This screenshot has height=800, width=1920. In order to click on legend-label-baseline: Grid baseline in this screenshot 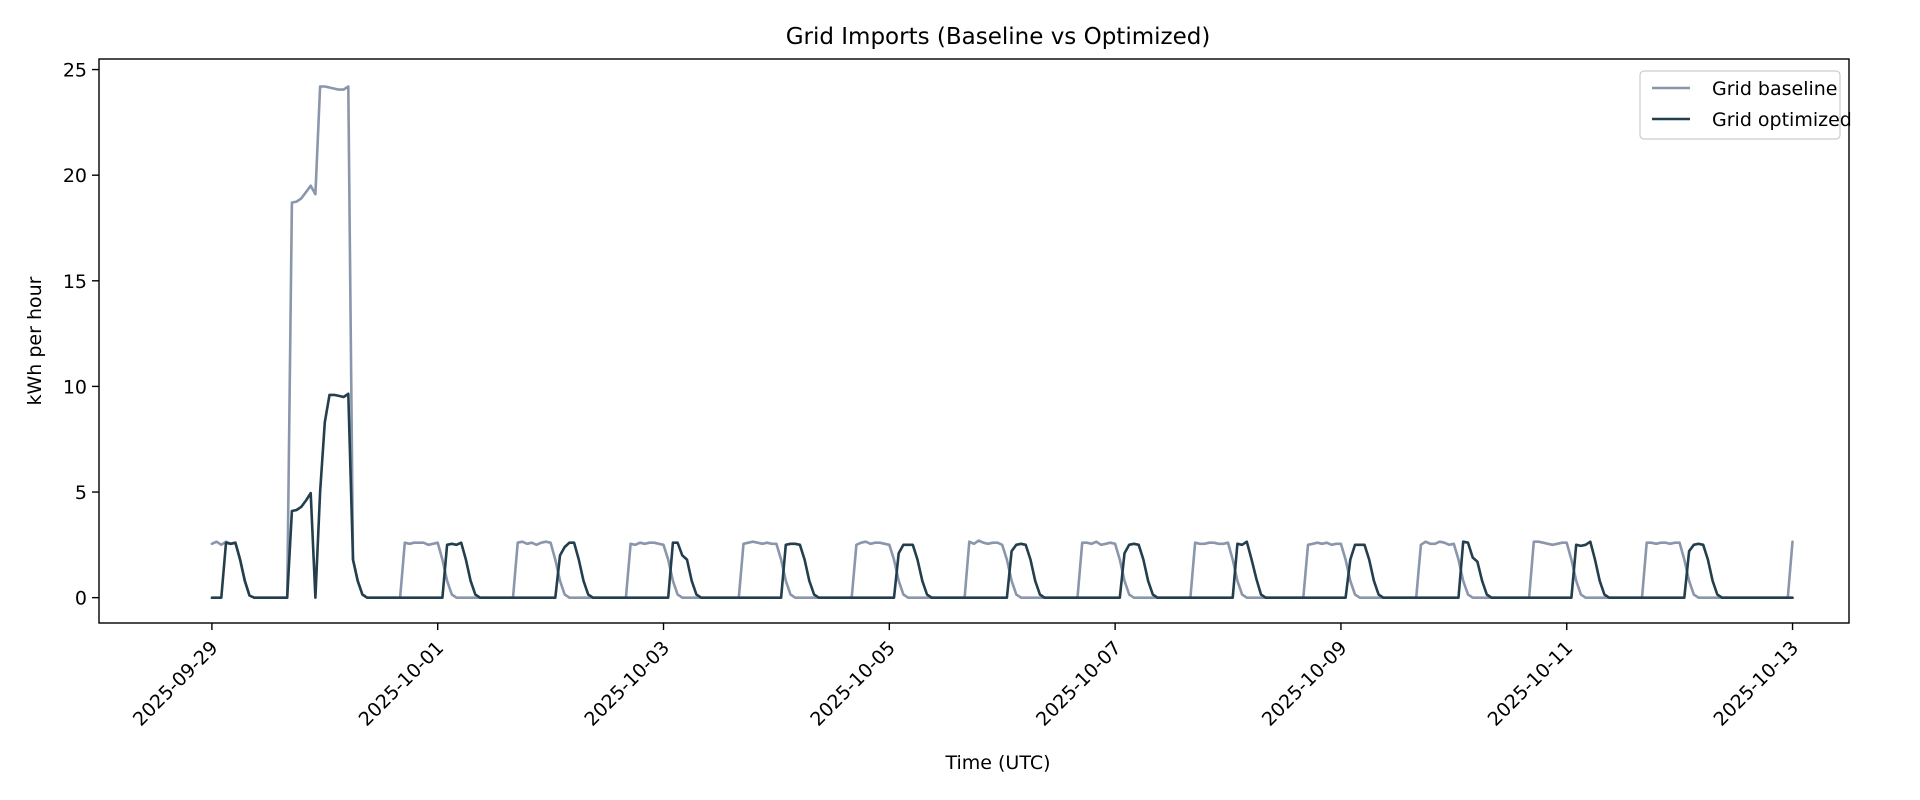, I will do `click(1775, 89)`.